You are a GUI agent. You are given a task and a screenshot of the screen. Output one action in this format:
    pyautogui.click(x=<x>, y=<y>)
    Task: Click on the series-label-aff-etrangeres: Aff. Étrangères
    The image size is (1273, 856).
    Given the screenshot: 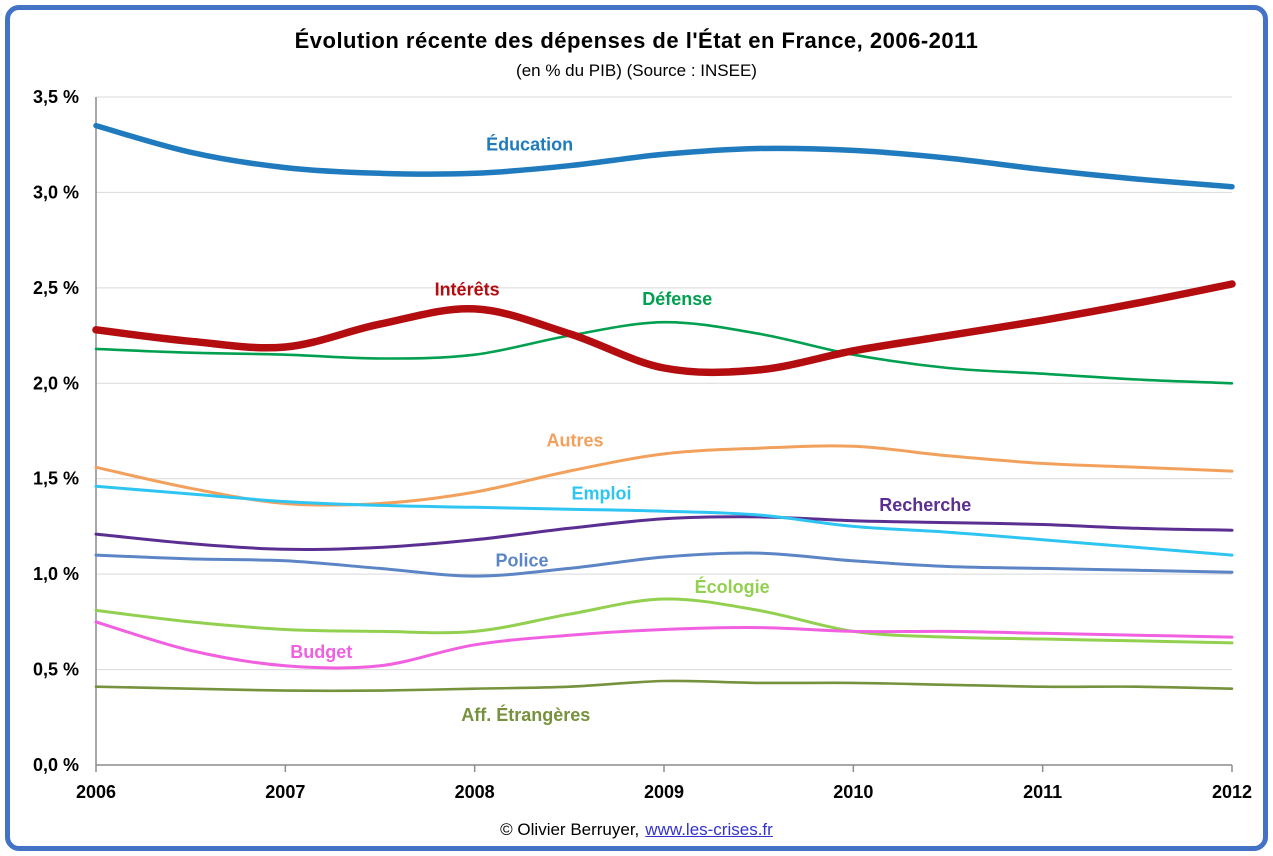 What is the action you would take?
    pyautogui.click(x=525, y=714)
    